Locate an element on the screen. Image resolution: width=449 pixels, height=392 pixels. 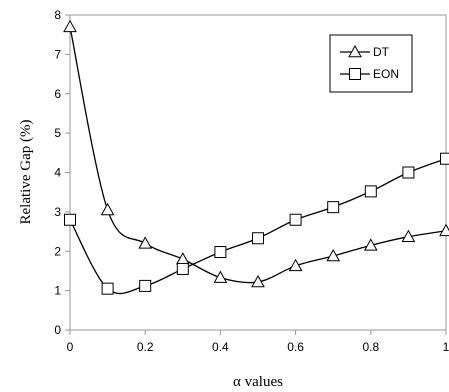
legend-label-eon: EON is located at coordinates (386, 74).